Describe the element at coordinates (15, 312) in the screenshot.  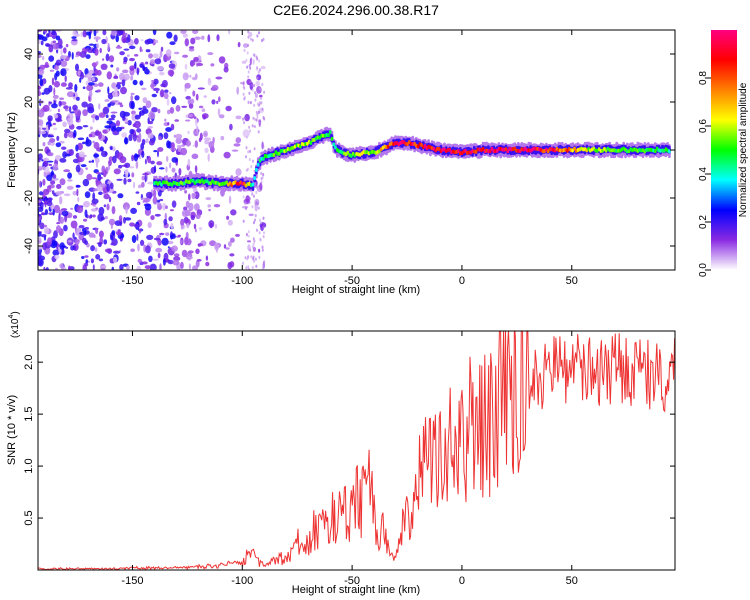
I see `snr-multiplier-close: )` at that location.